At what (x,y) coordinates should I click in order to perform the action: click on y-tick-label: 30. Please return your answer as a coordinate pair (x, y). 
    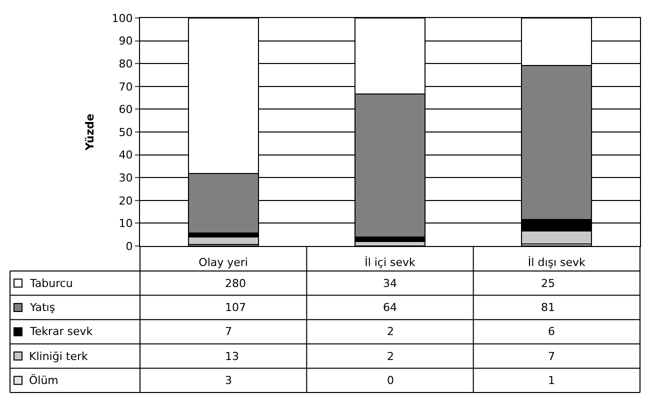
    Looking at the image, I should click on (125, 177).